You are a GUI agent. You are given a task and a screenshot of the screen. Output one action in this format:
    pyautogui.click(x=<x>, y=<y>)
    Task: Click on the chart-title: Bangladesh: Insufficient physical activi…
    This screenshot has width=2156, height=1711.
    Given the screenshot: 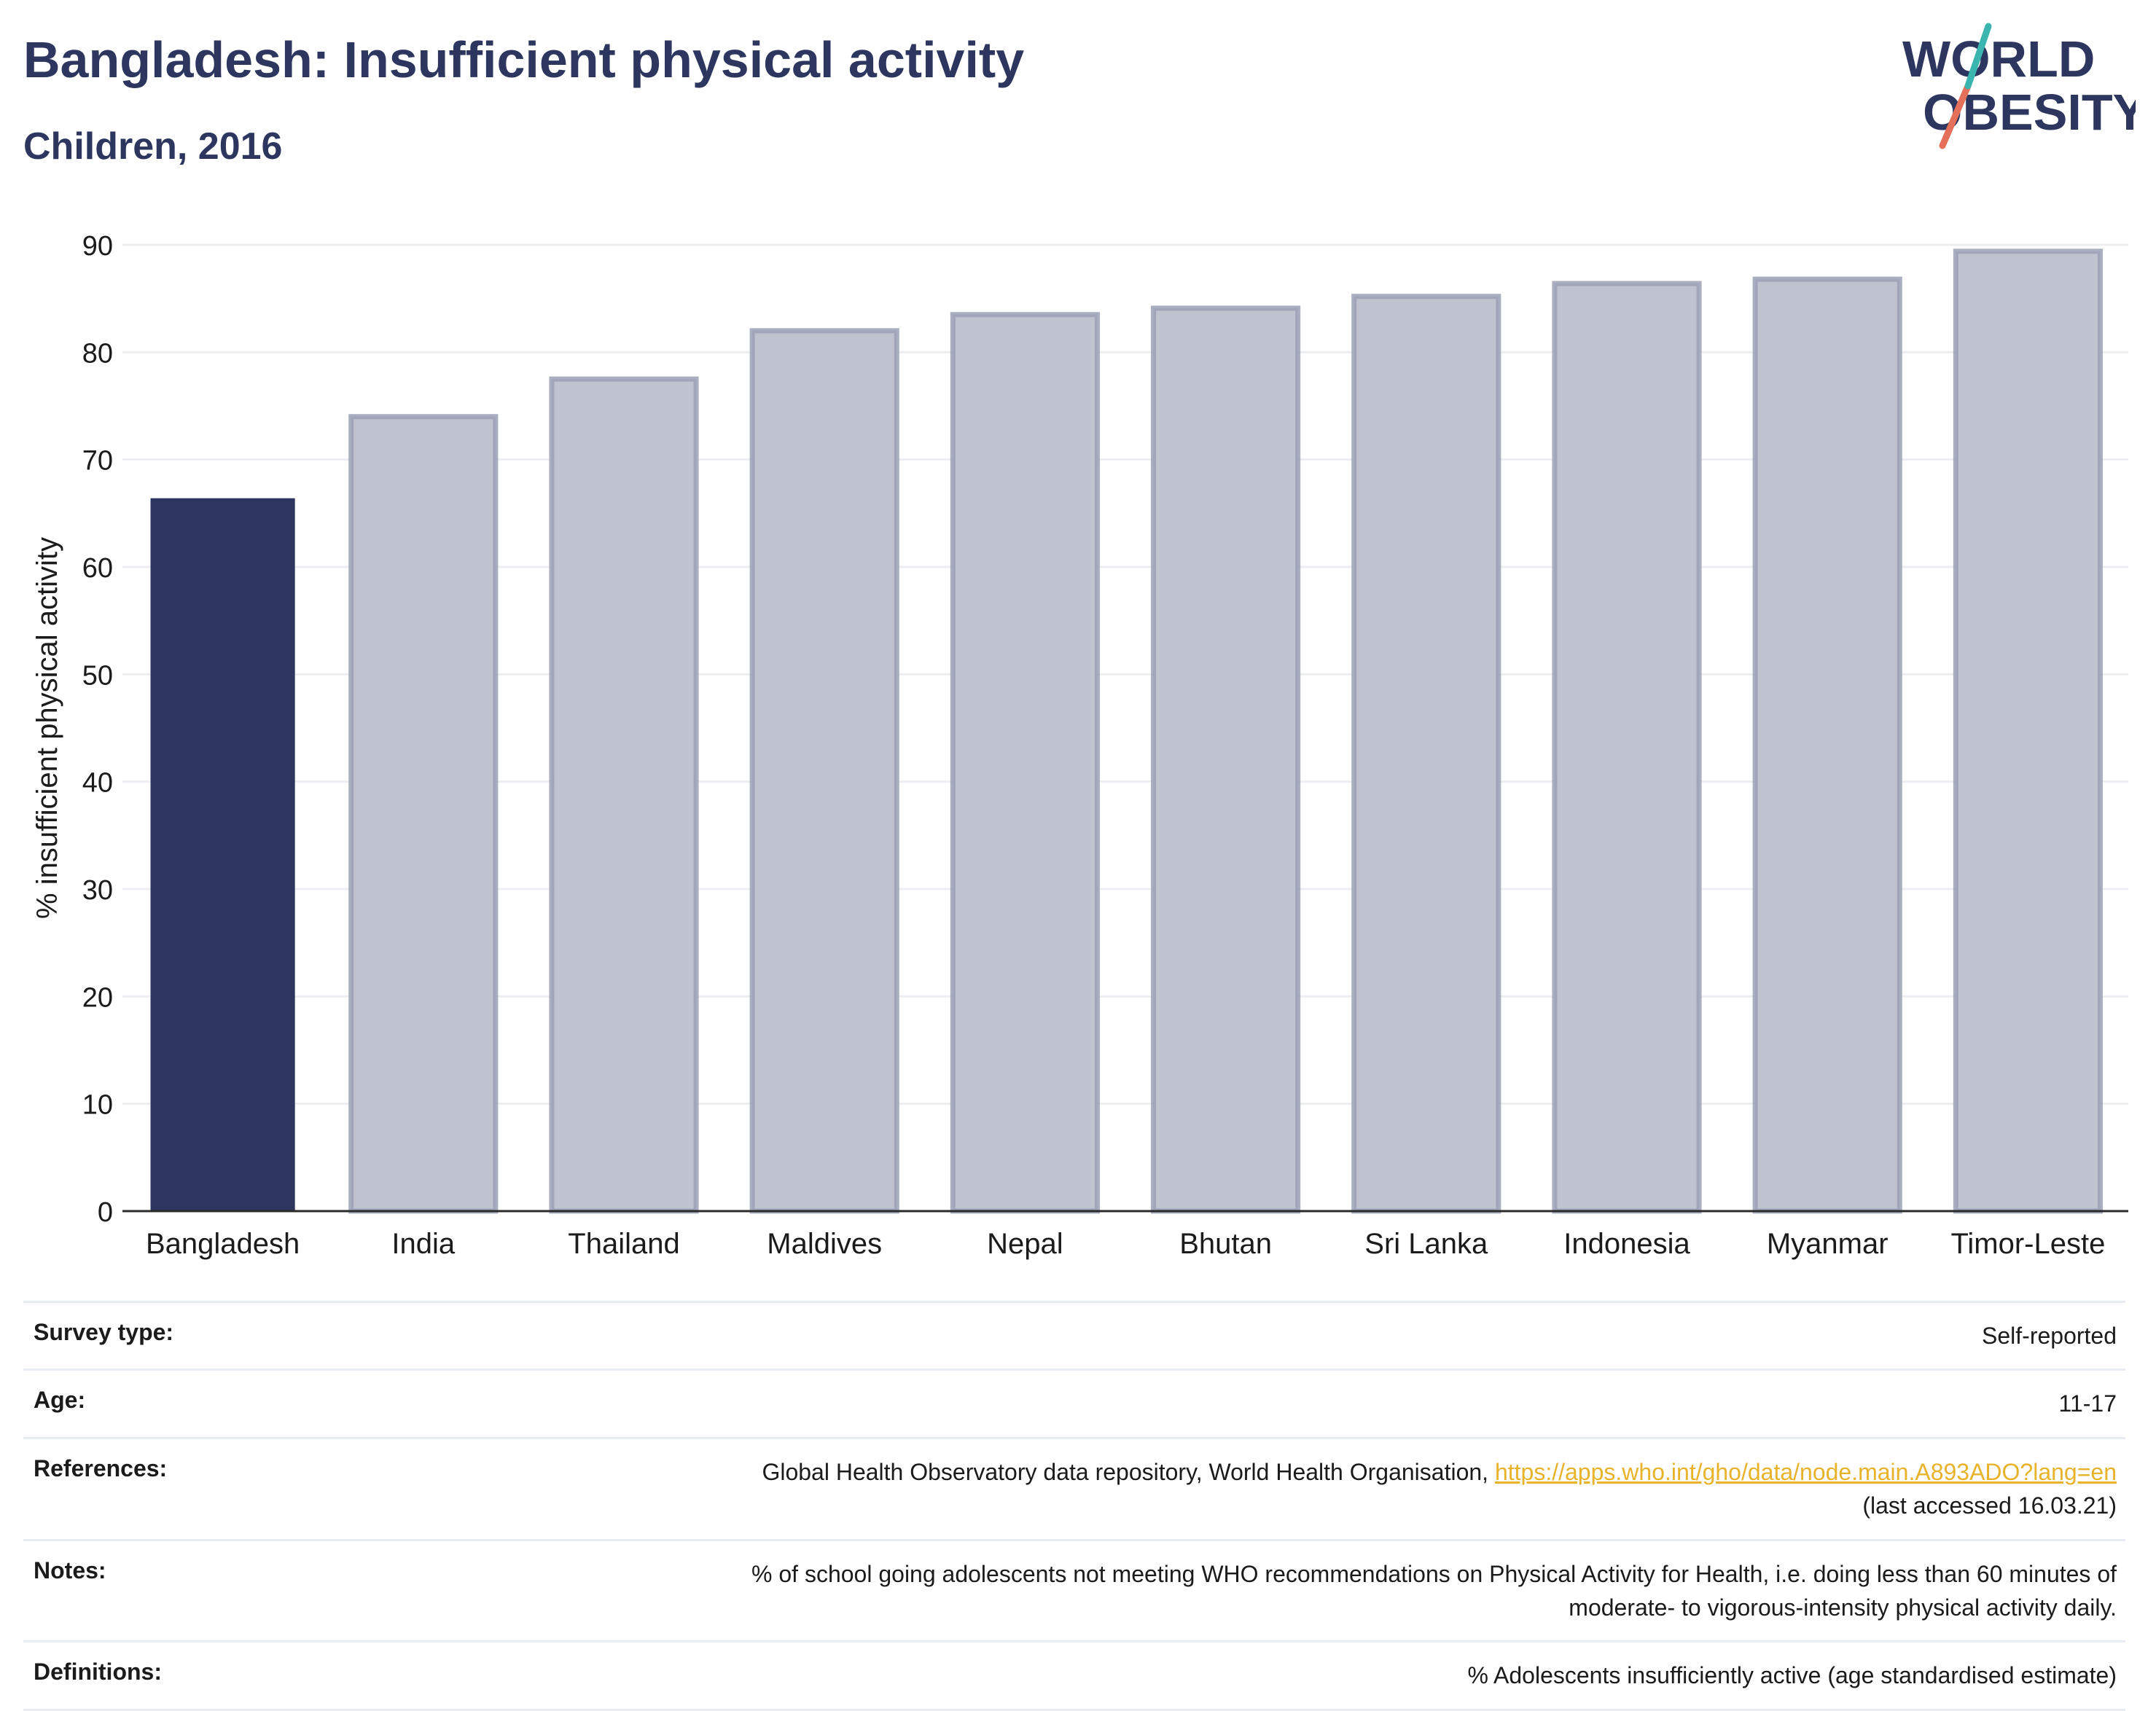 What is the action you would take?
    pyautogui.click(x=524, y=59)
    